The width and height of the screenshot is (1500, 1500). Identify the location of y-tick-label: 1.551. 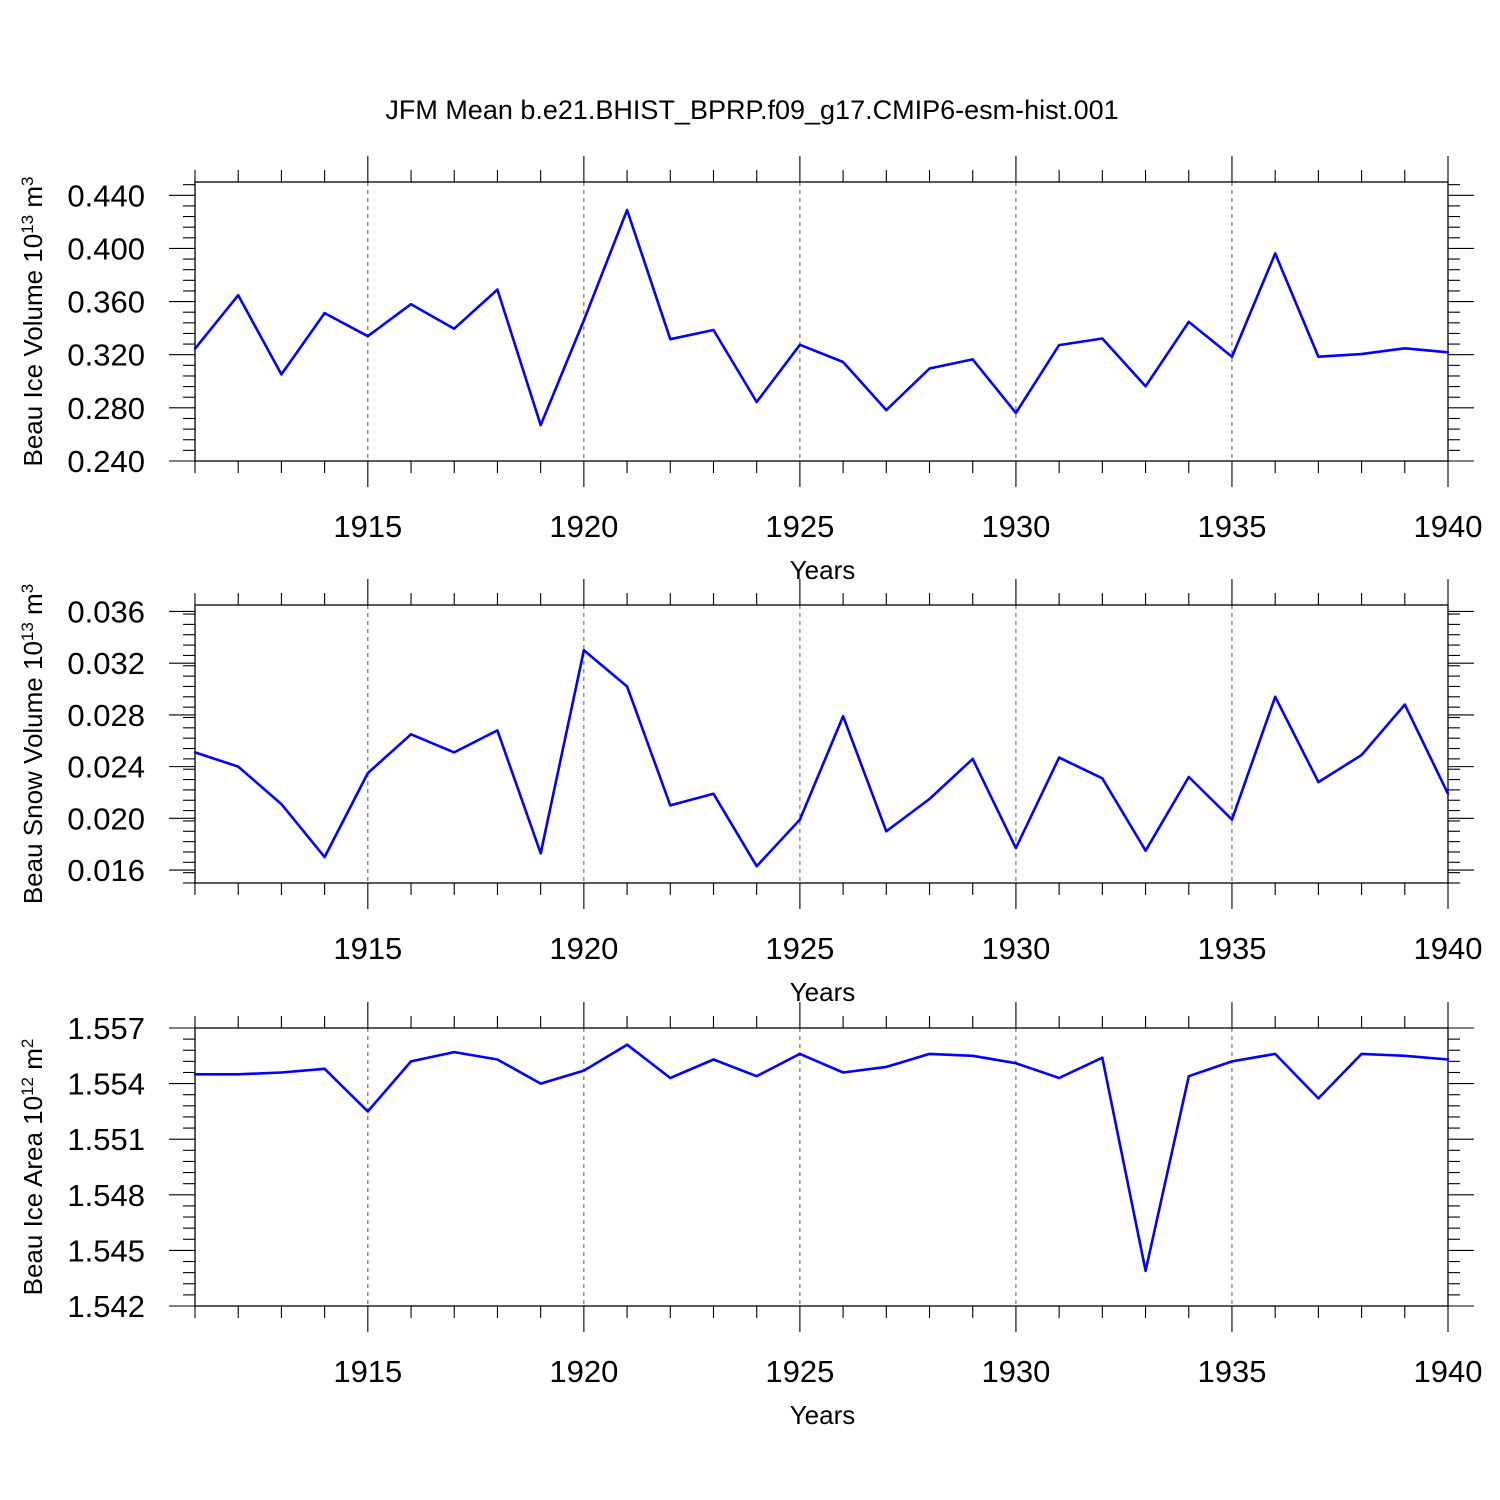
(106, 1139).